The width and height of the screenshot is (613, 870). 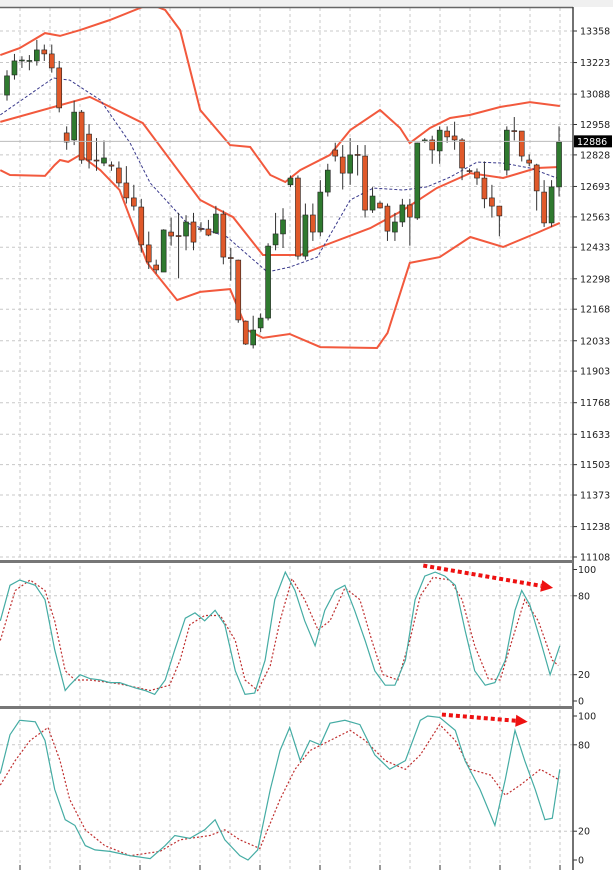 What do you see at coordinates (595, 125) in the screenshot?
I see `price-tick-label: 12958` at bounding box center [595, 125].